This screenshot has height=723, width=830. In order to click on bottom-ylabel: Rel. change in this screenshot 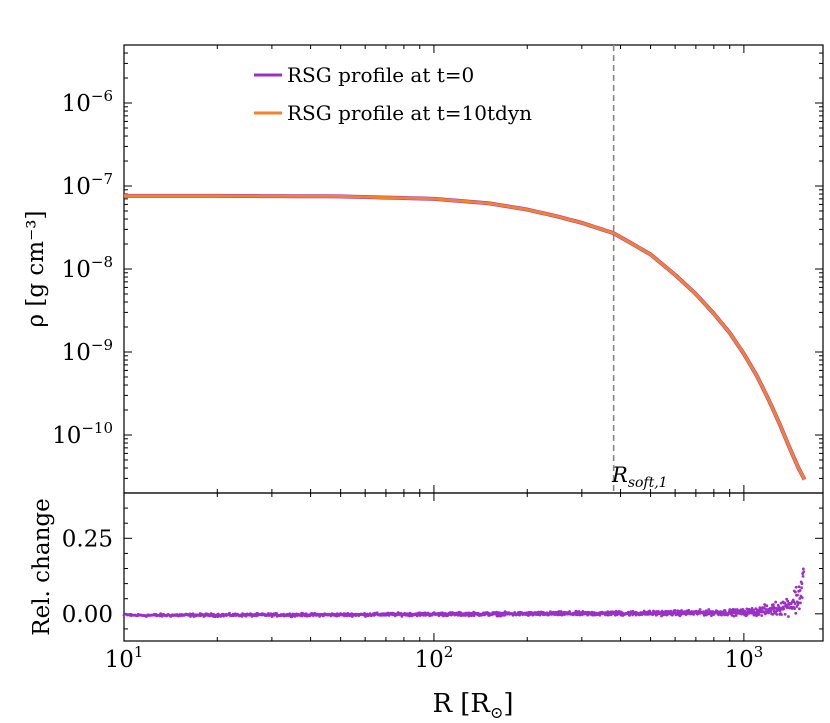, I will do `click(42, 566)`.